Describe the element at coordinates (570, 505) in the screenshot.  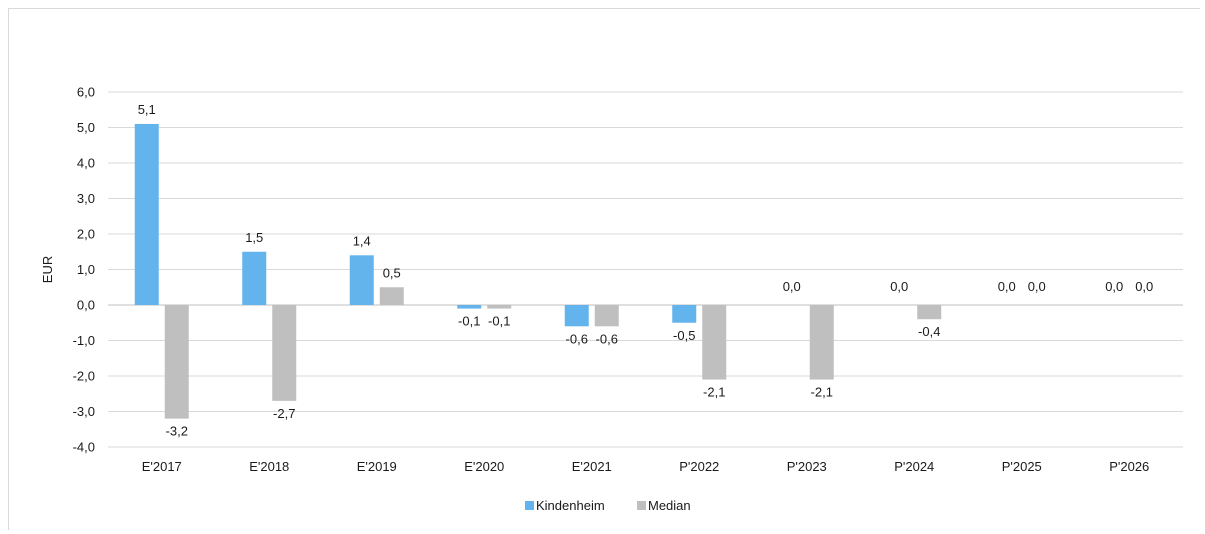
I see `legend-label: Kindenheim` at that location.